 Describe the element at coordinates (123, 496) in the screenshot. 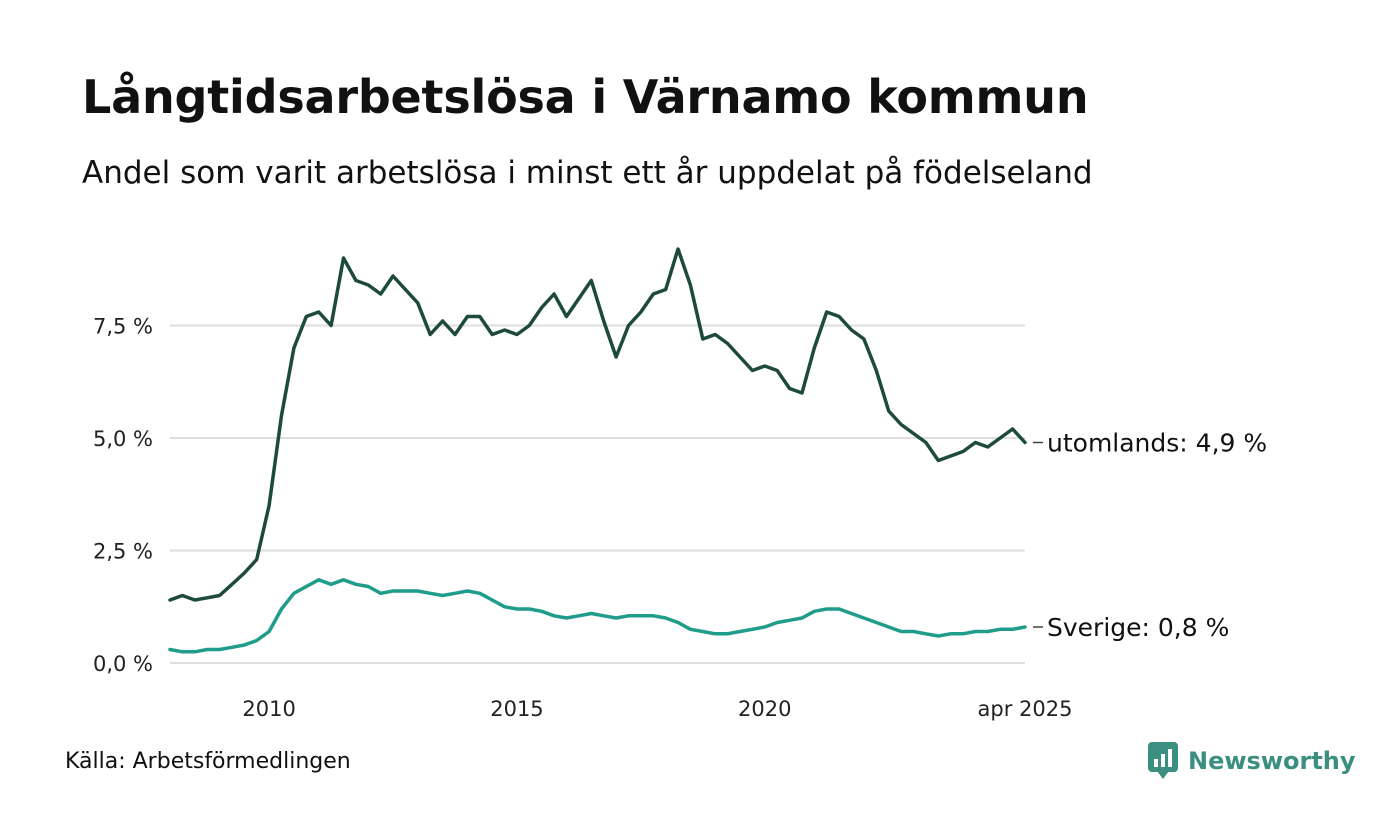

I see `y-axis-labels: 0,0 % 2,5 % 5,0 % 7,5 %` at that location.